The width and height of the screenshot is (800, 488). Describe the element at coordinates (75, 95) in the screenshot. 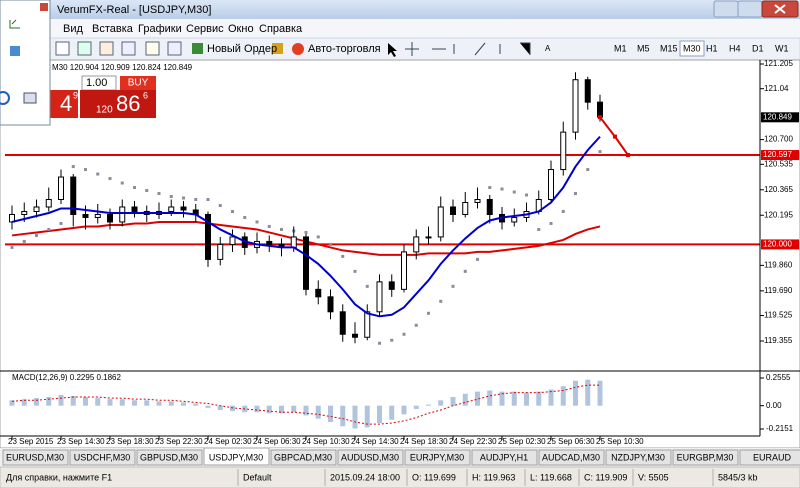

I see `sell-pip: 9` at that location.